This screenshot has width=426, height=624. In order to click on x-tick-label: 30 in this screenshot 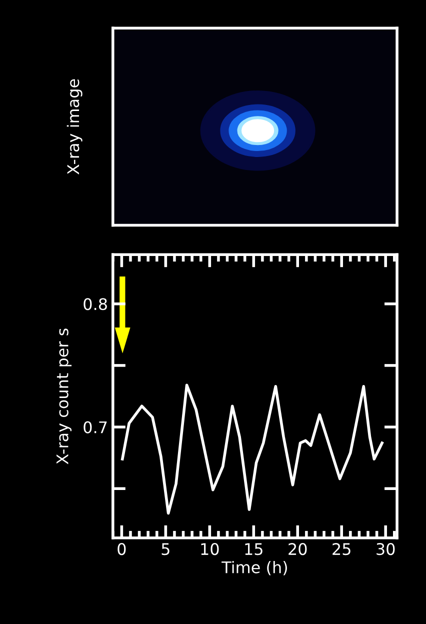, I will do `click(385, 549)`.